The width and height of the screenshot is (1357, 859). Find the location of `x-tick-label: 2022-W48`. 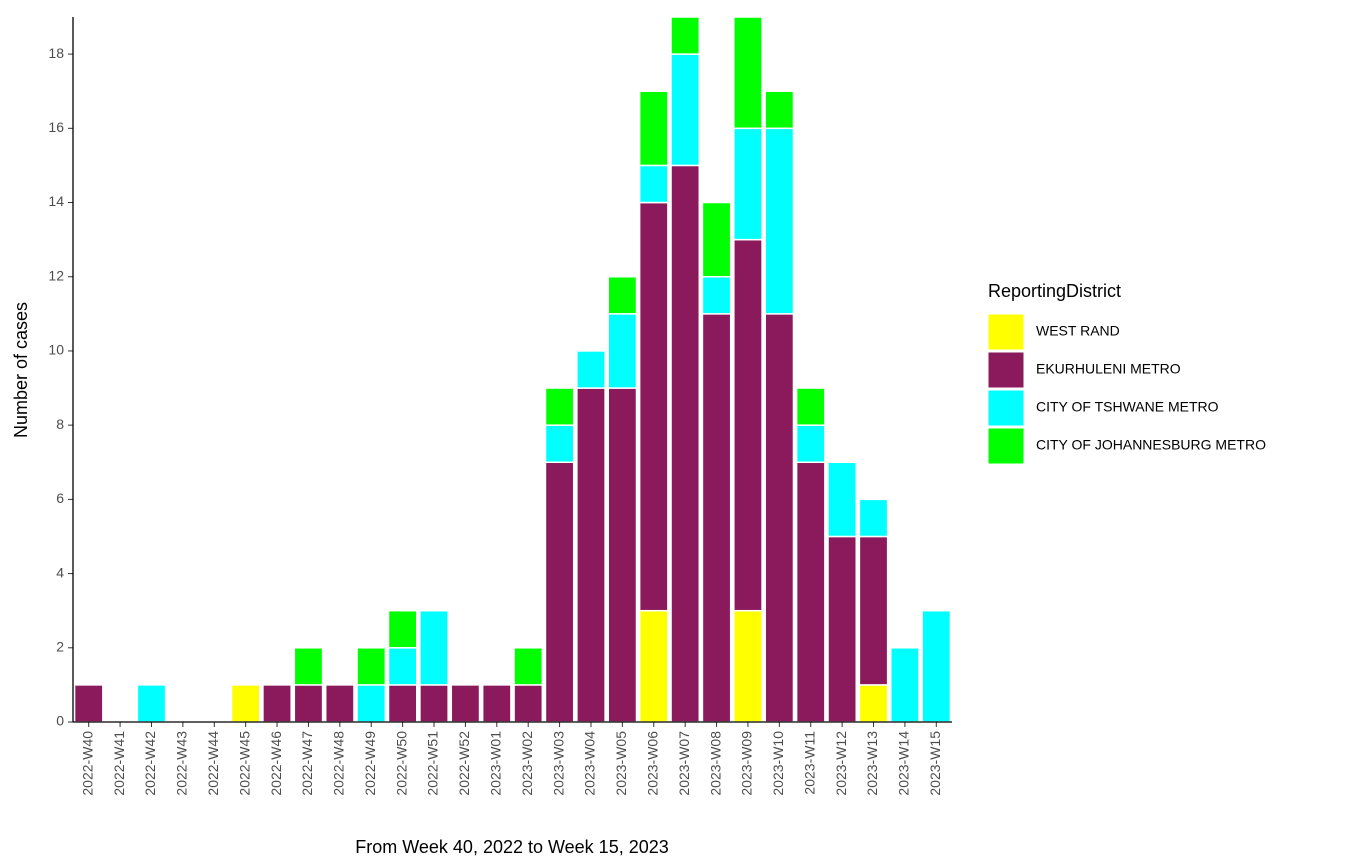

x-tick-label: 2022-W48 is located at coordinates (339, 763).